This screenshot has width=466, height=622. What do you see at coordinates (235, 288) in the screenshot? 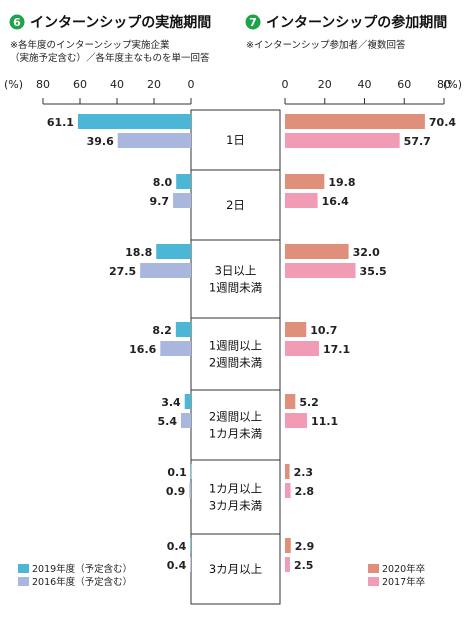
I see `category-label-2-1: 1週間未満` at bounding box center [235, 288].